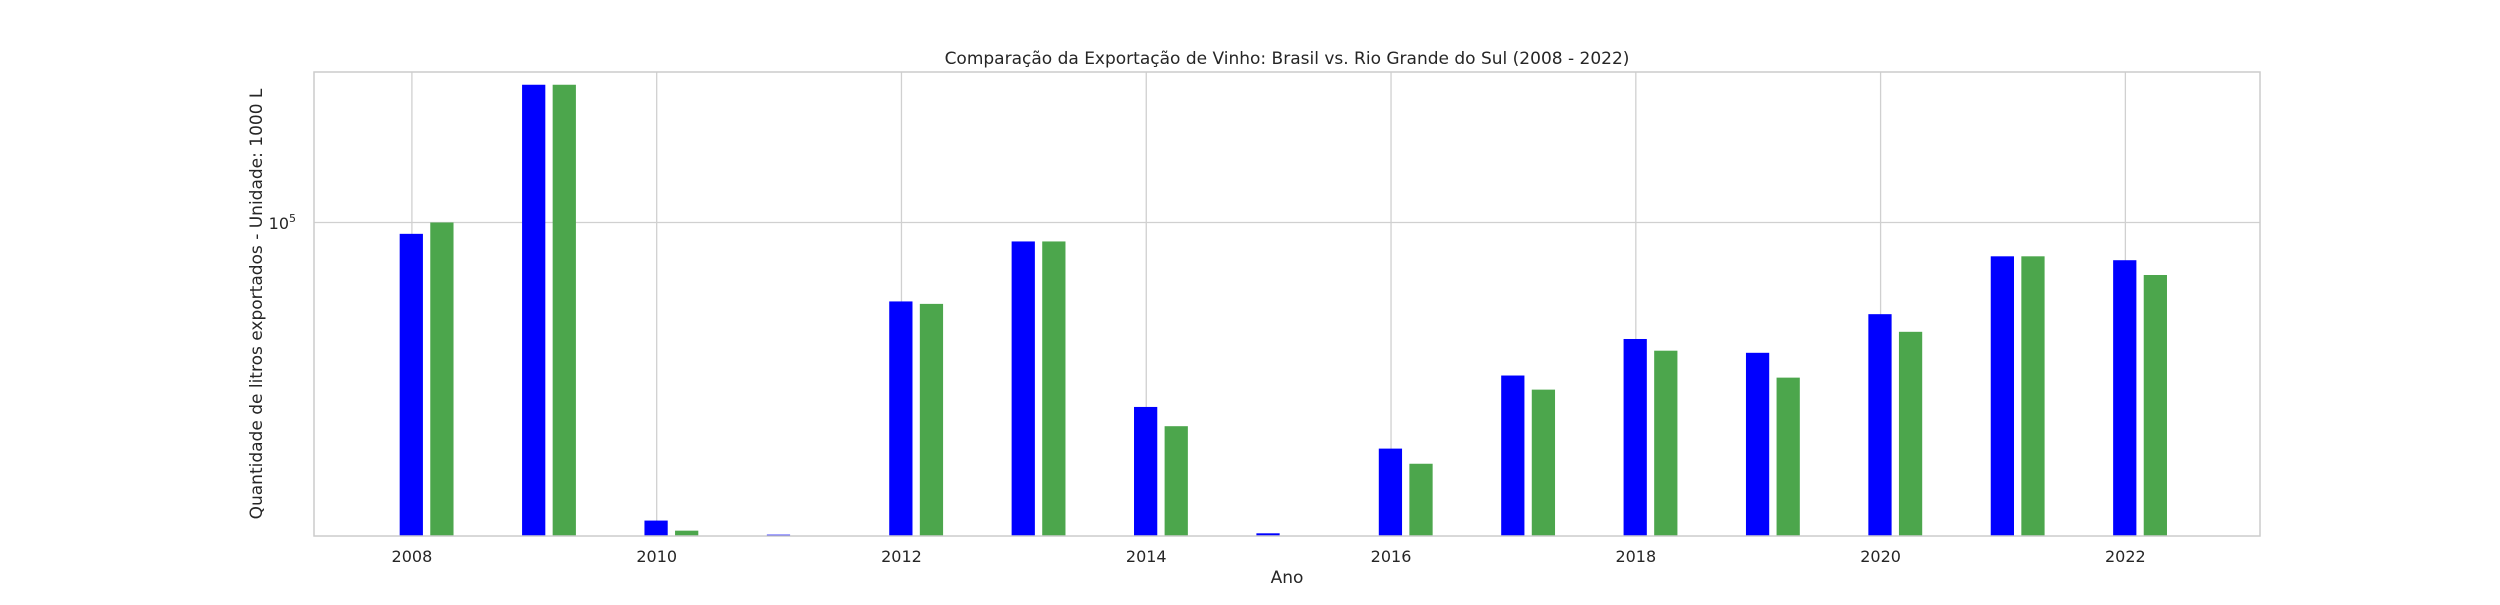 The image size is (2500, 605). I want to click on x-tick-label: 2020, so click(1880, 556).